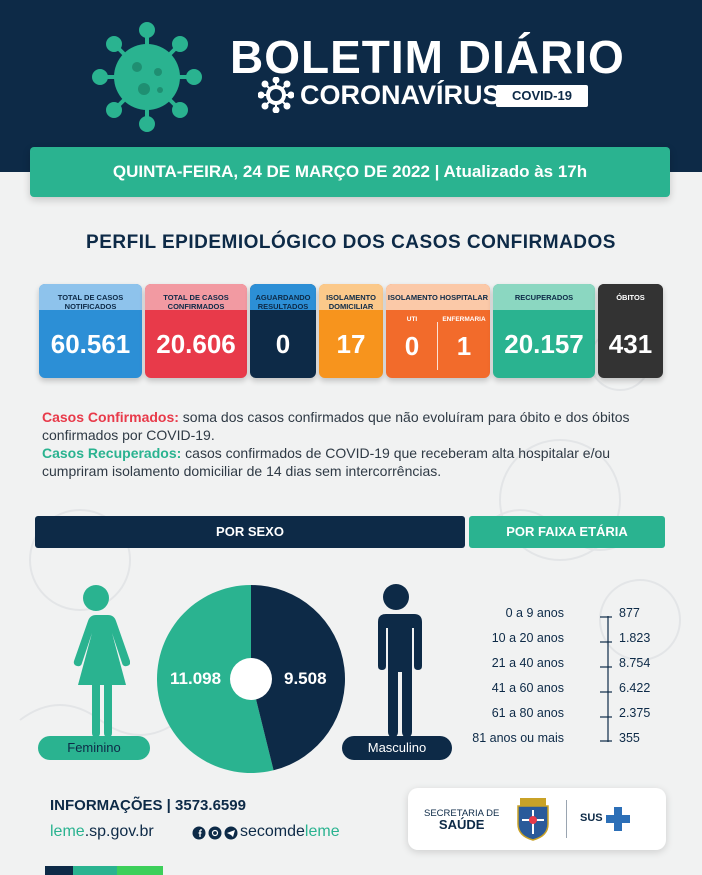  I want to click on instagram-icon, so click(215, 833).